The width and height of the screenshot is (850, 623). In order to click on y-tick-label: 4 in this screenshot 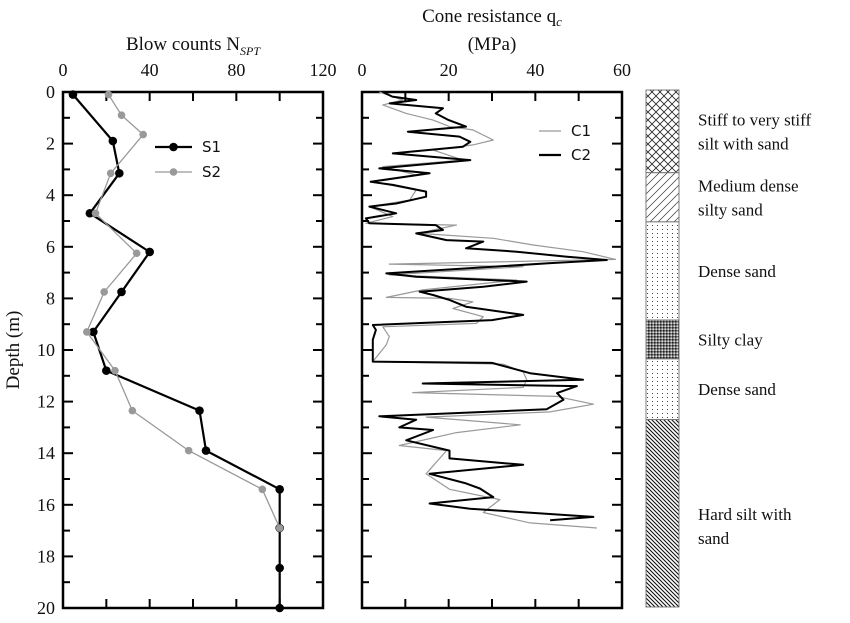, I will do `click(50, 195)`.